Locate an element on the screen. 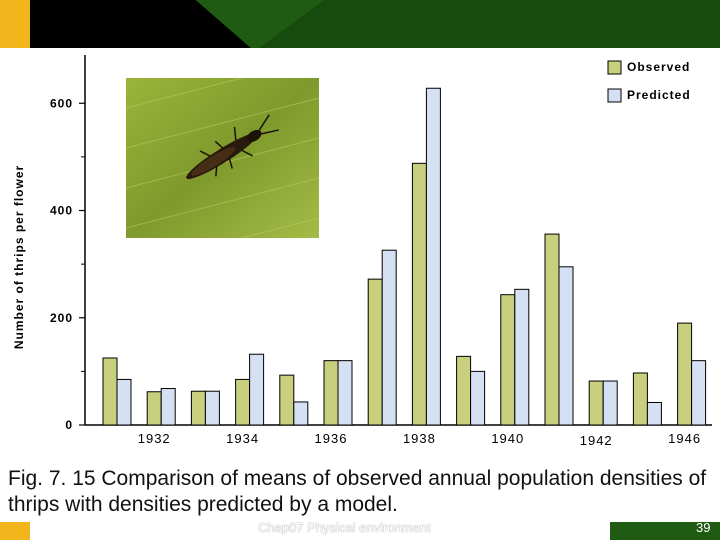 The width and height of the screenshot is (720, 540). legend: Observed Predicted is located at coordinates (649, 81).